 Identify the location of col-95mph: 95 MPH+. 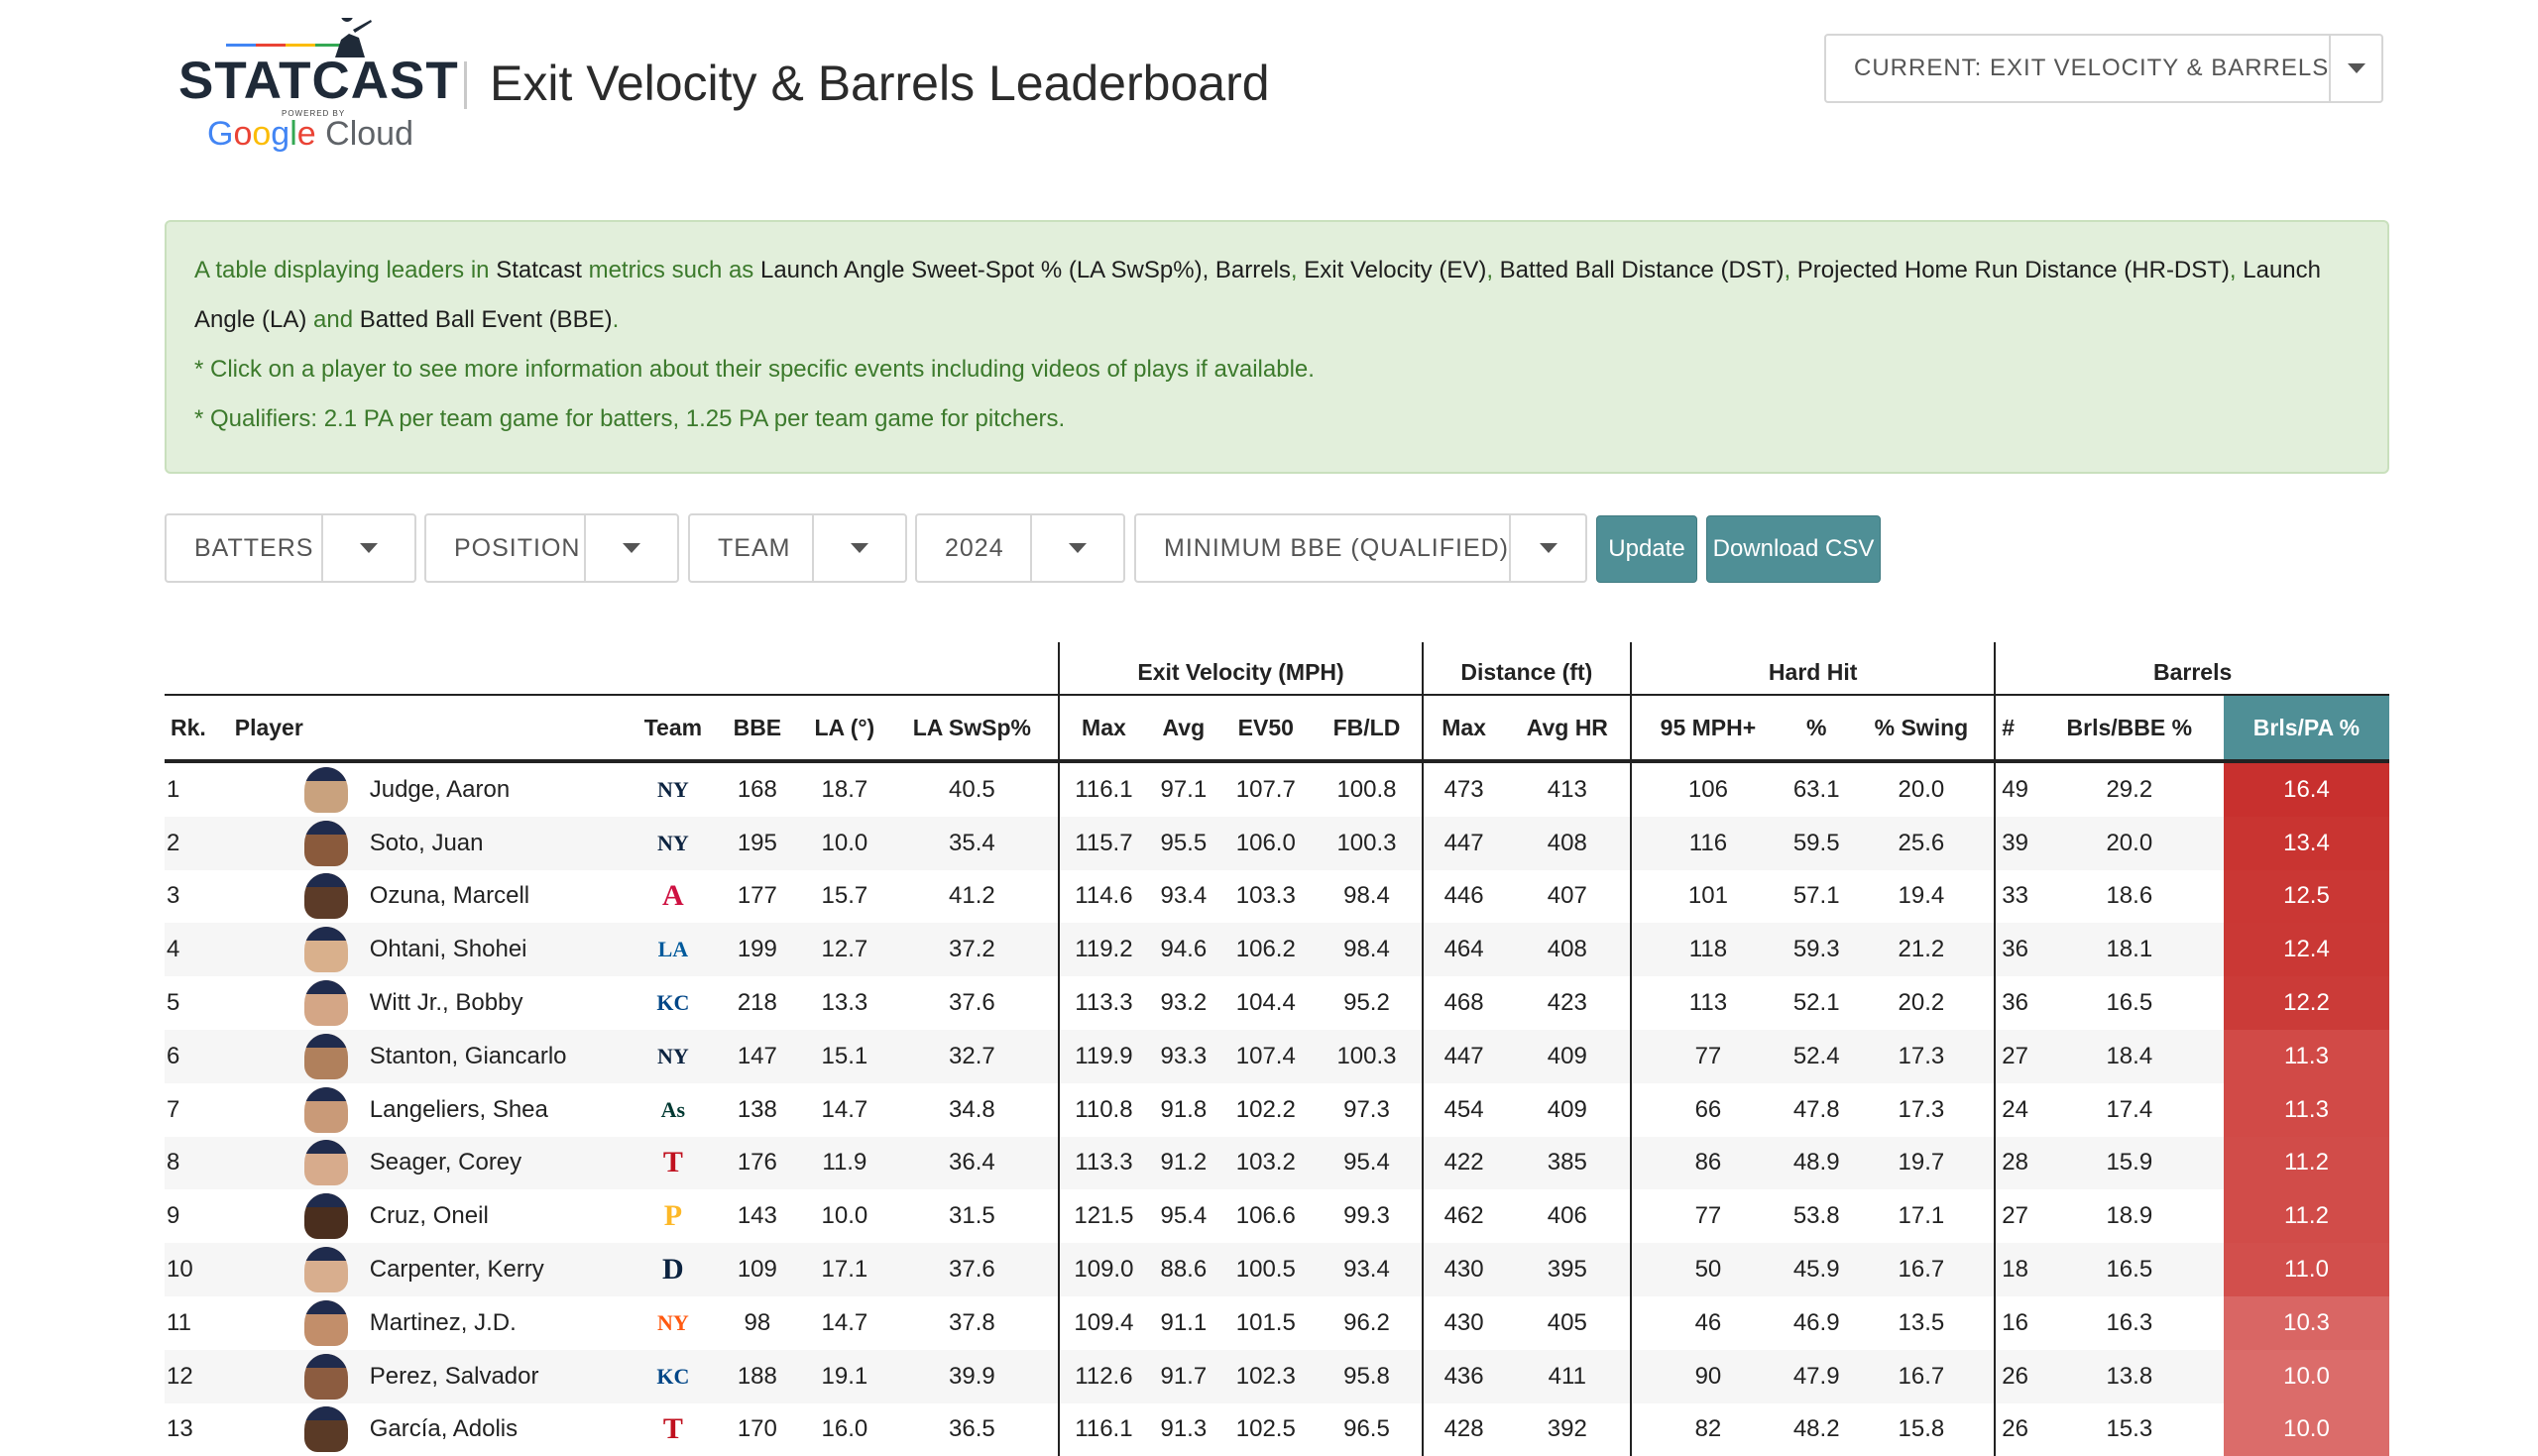
(1707, 728).